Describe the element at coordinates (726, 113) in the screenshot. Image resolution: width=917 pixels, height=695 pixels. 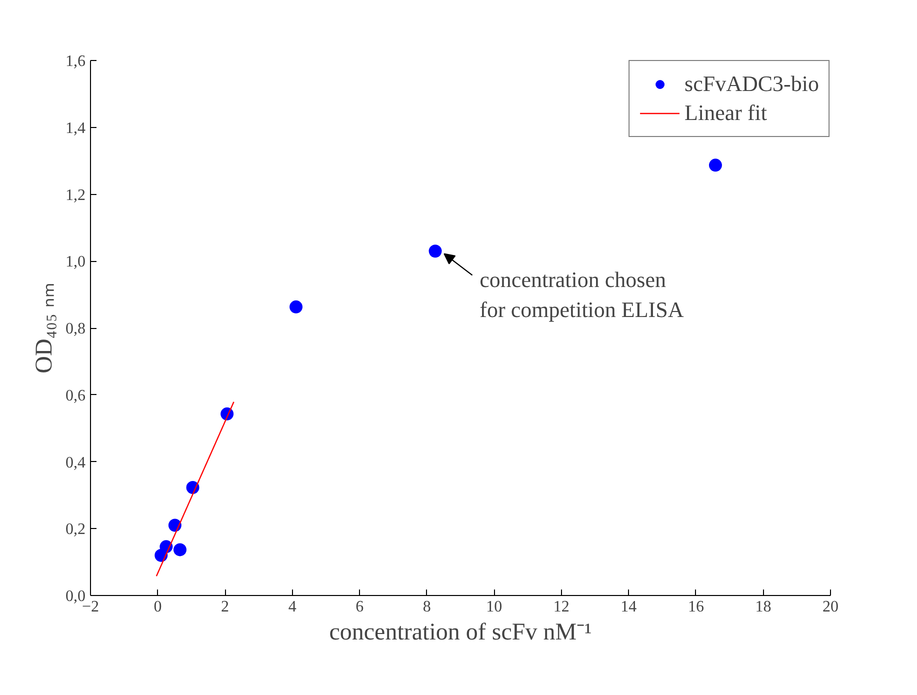
I see `legend-label: Linear fit` at that location.